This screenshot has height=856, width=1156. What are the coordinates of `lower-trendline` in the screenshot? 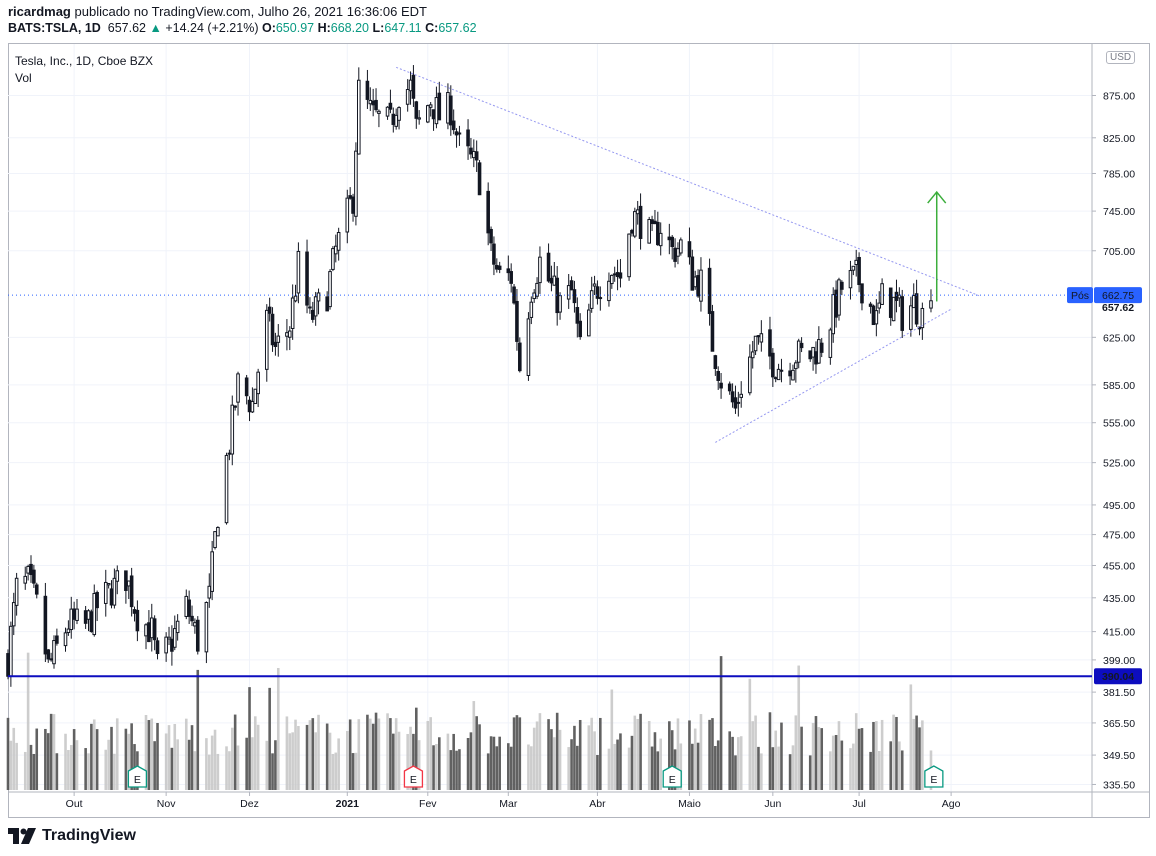 It's located at (833, 375).